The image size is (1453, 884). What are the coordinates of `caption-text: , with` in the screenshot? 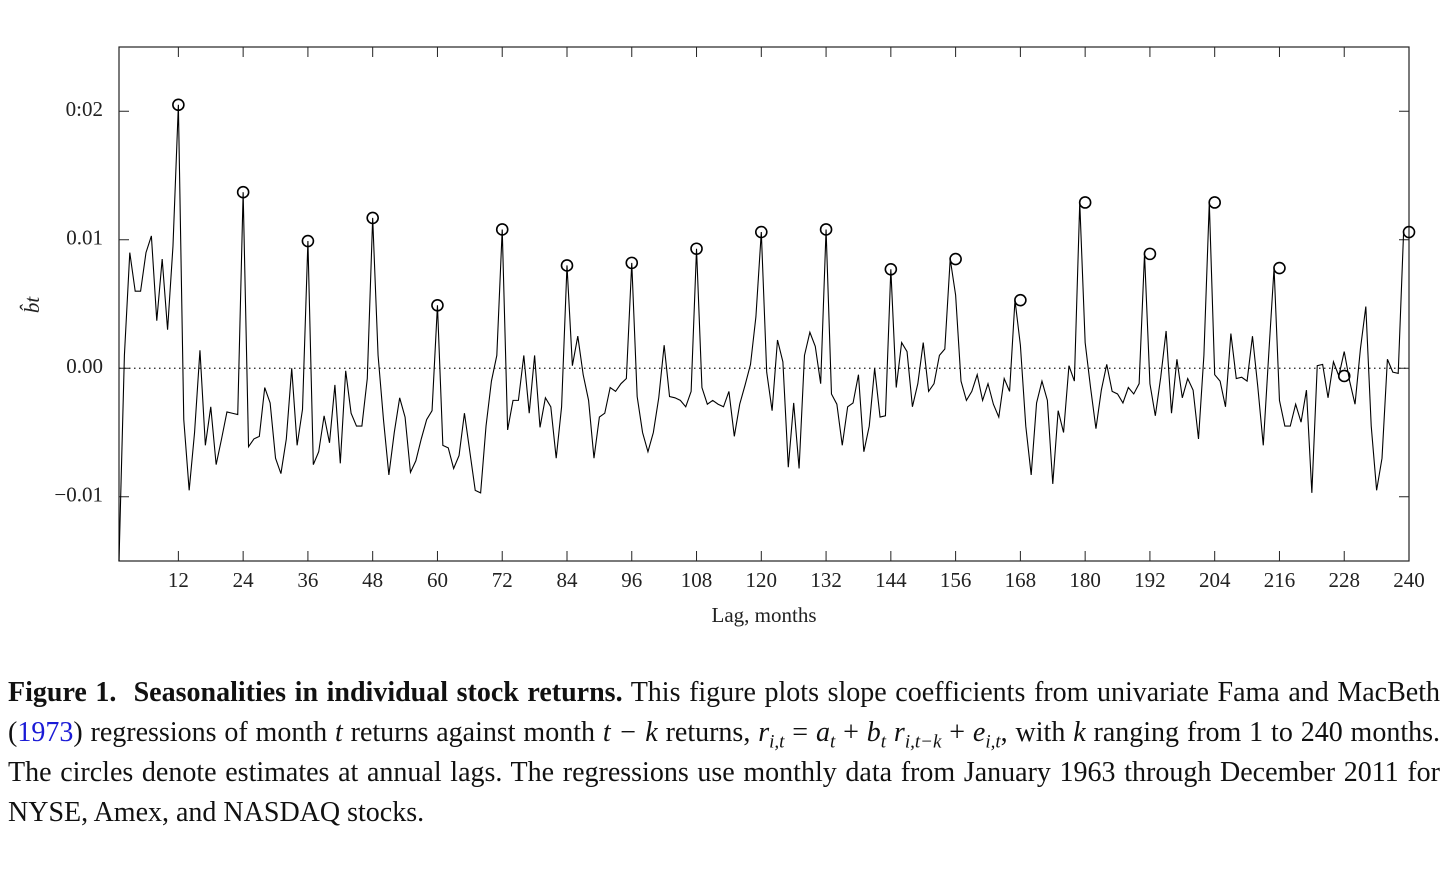 It's located at (1037, 732).